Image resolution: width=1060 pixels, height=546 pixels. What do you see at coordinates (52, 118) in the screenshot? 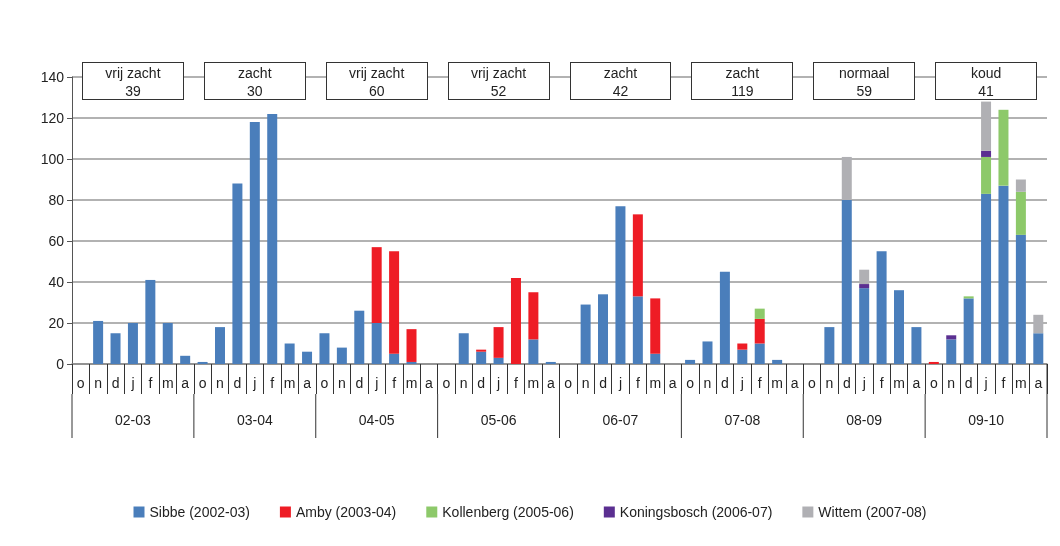
I see `y-tick-label: 120` at bounding box center [52, 118].